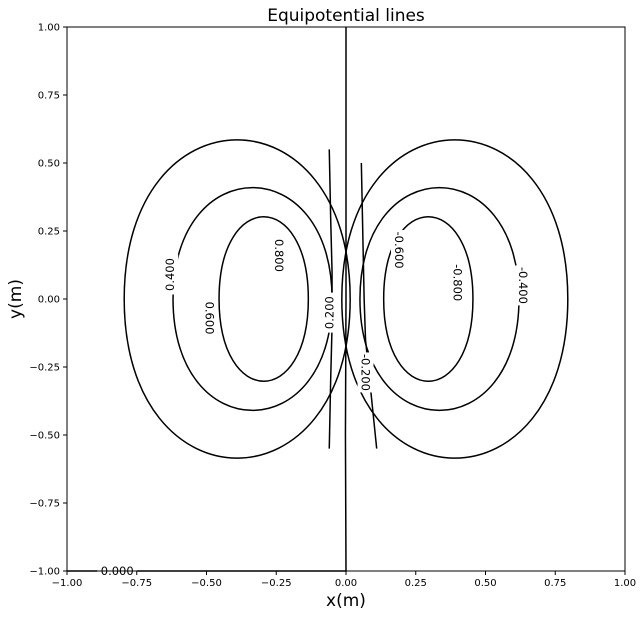 This screenshot has width=643, height=622. Describe the element at coordinates (44, 504) in the screenshot. I see `y-tick-label: −0.75` at that location.